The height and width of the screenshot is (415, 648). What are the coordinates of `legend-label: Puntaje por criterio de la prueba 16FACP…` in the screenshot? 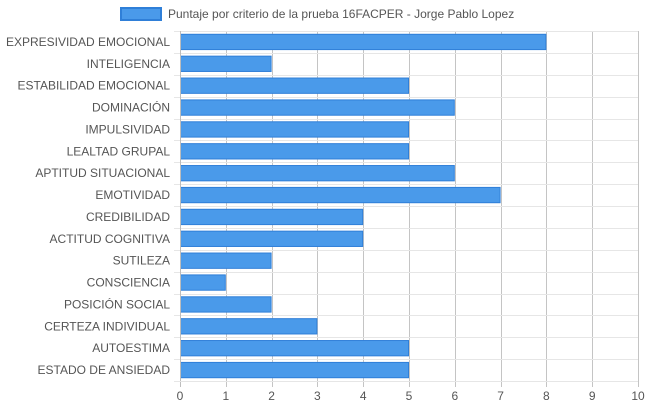 It's located at (341, 14).